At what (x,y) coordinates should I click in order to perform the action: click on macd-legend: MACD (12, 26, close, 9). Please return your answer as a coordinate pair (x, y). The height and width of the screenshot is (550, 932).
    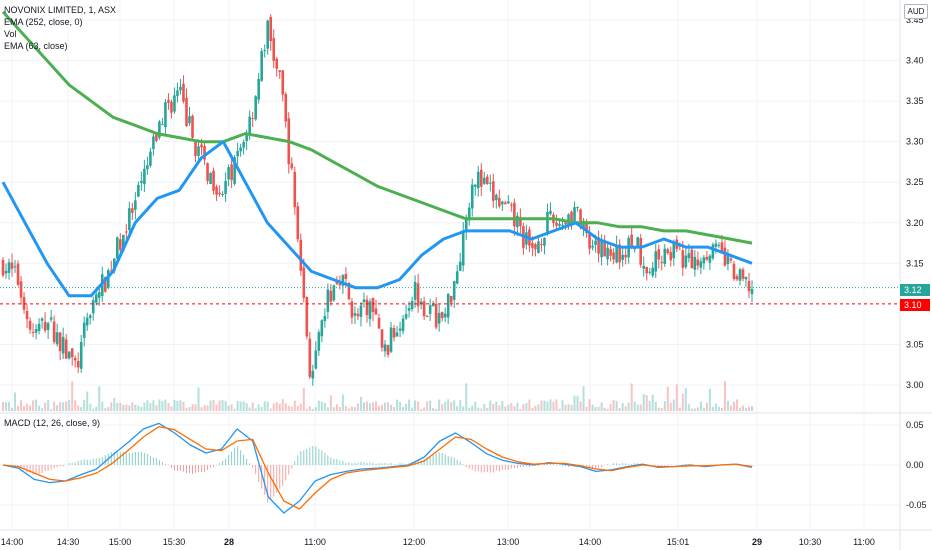
    Looking at the image, I should click on (52, 423).